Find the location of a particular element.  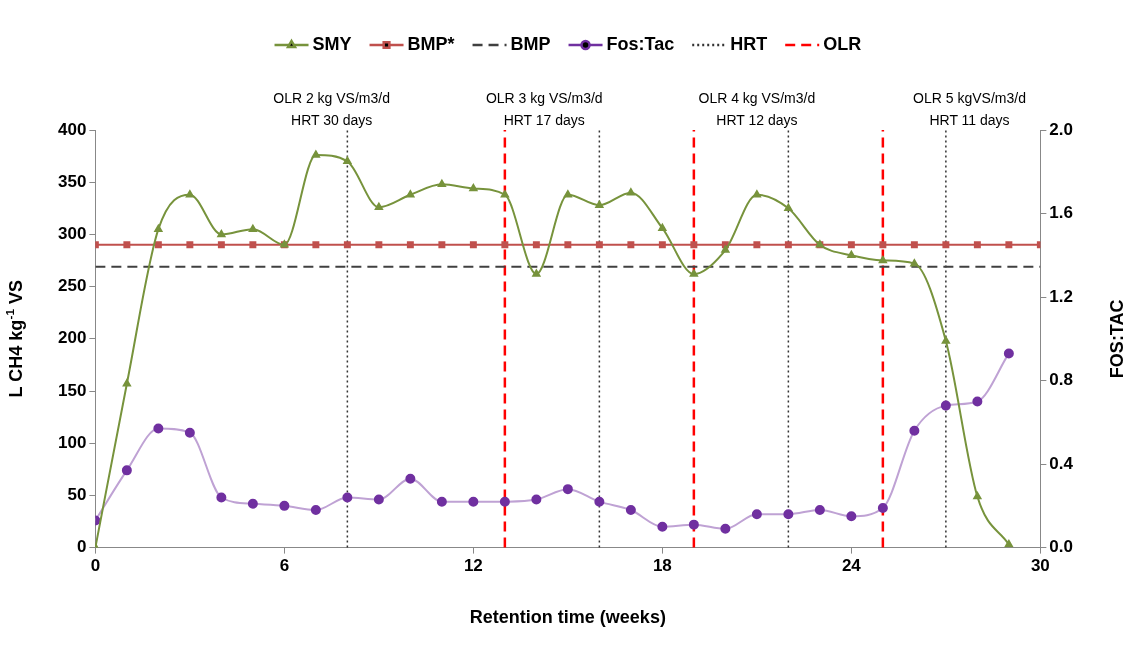

text: OLR 5 kgVS/m3/d HRT 11 days is located at coordinates (969, 108).